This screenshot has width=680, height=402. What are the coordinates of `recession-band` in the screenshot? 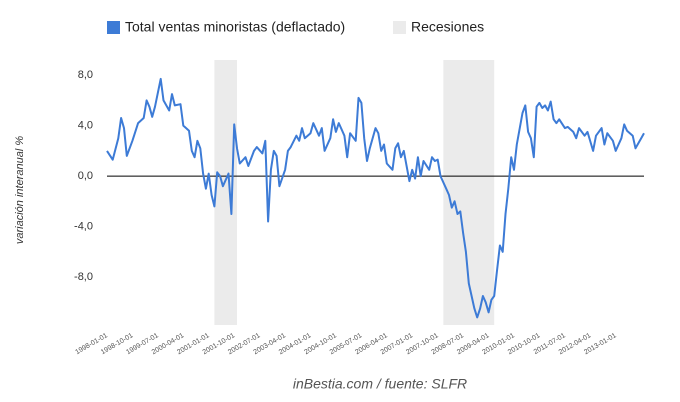 It's located at (226, 192).